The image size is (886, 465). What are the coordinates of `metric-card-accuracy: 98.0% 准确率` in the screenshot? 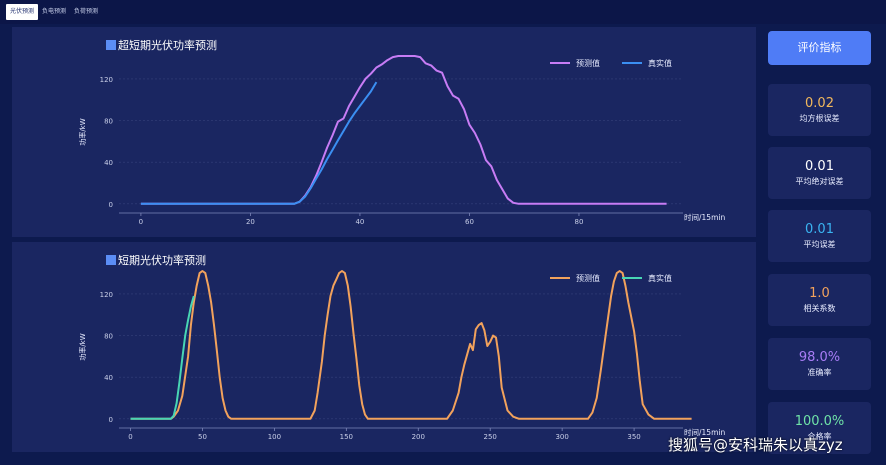 It's located at (819, 364).